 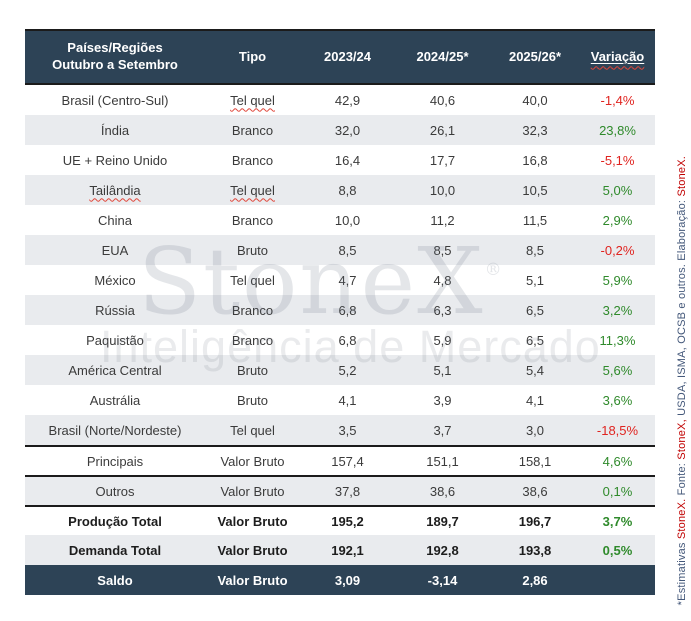 I want to click on table-row: EUA Bruto 8,5 8,5 8,5 -0,2%, so click(x=340, y=250).